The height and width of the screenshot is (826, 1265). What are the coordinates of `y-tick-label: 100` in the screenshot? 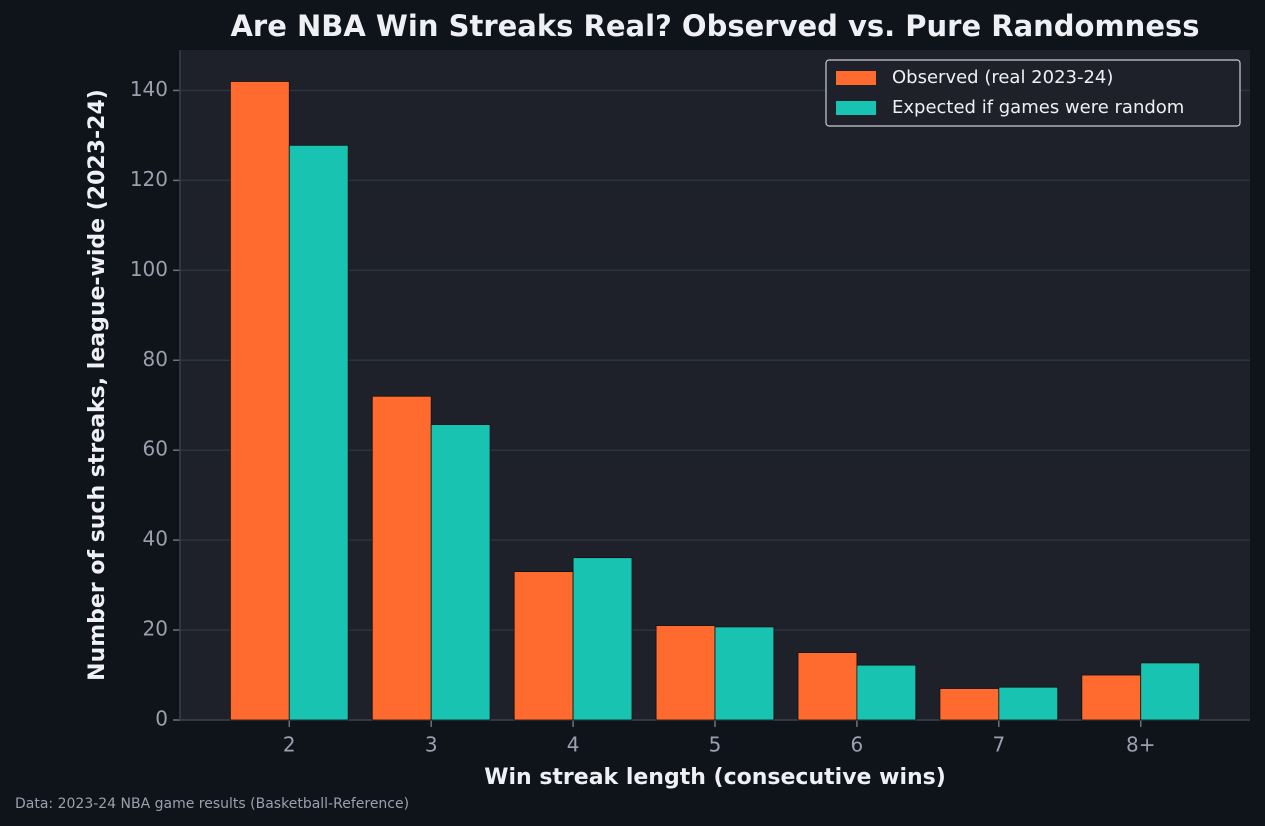 It's located at (149, 269).